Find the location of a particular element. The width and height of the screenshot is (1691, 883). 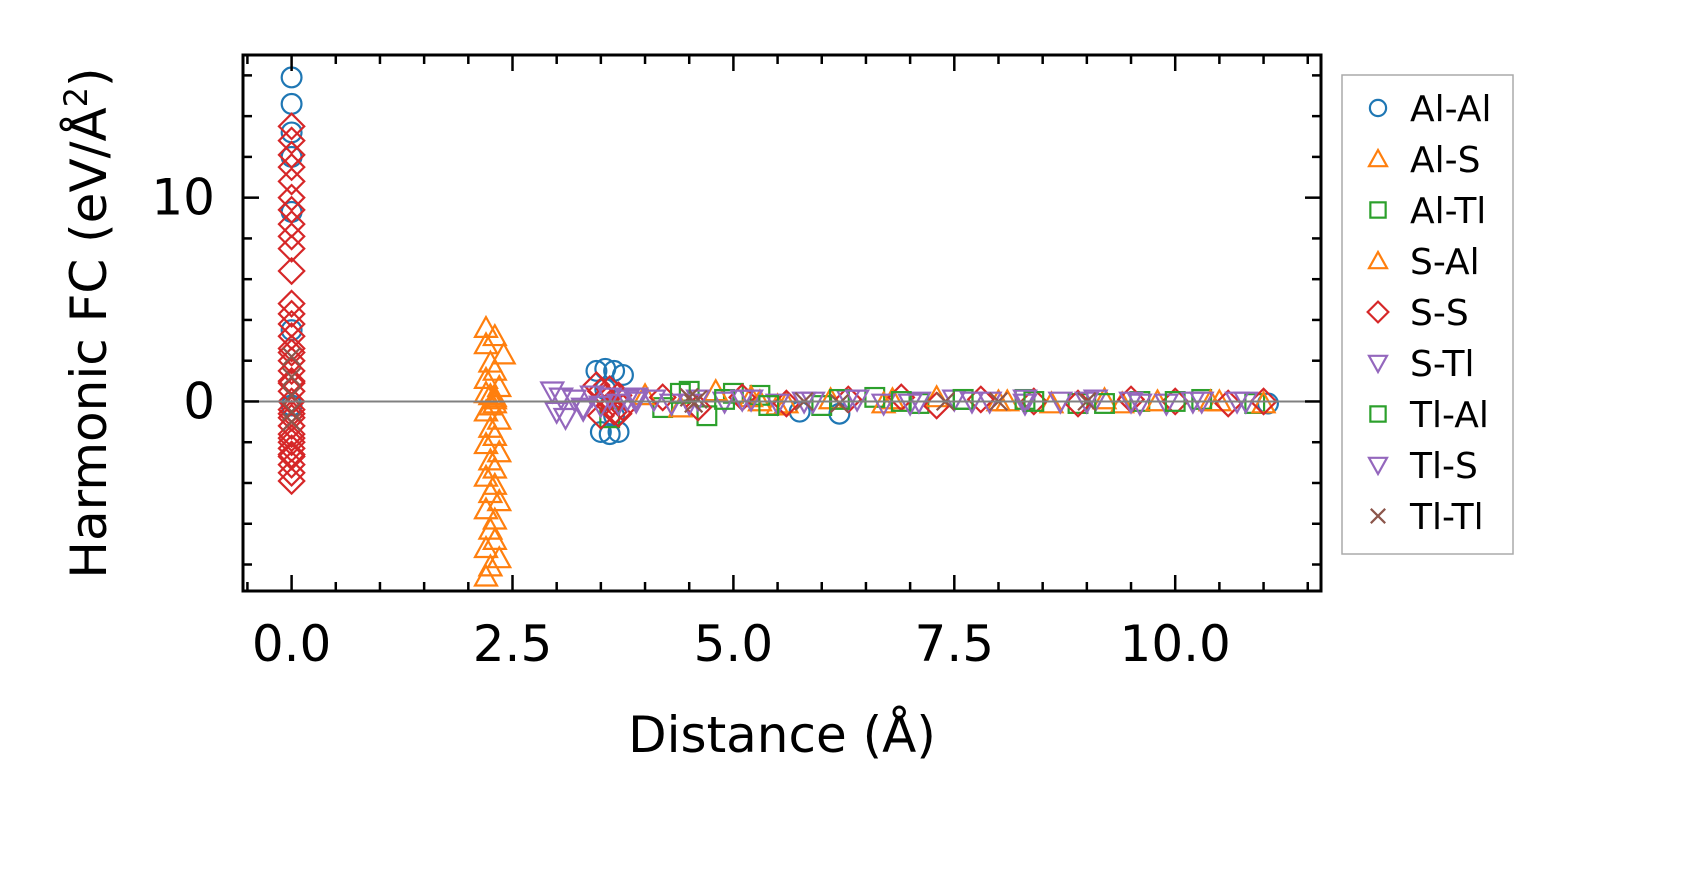

legend-label: S-Tl is located at coordinates (1442, 364).